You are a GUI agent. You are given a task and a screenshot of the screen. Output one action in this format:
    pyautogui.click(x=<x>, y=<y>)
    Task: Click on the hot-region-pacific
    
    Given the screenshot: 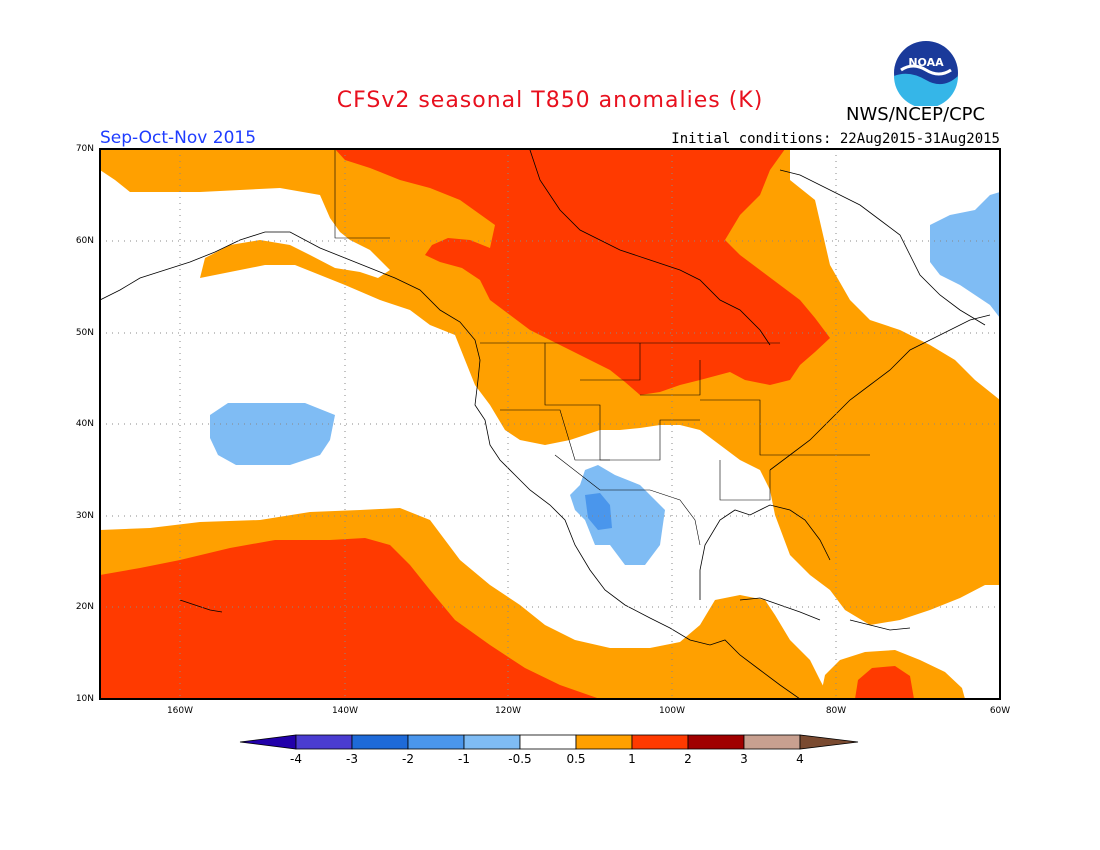 What is the action you would take?
    pyautogui.click(x=350, y=618)
    